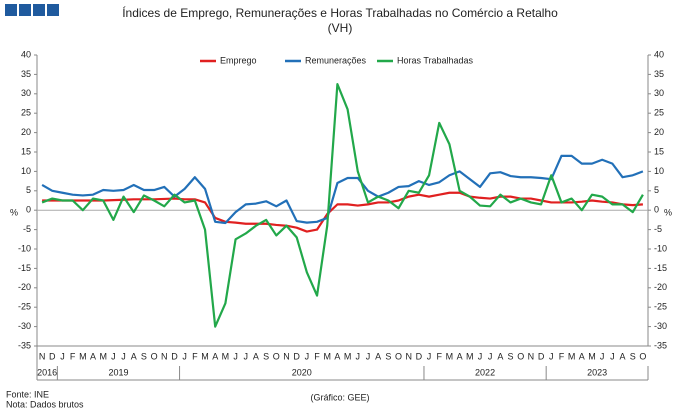  Describe the element at coordinates (660, 287) in the screenshot. I see `y2-tick-label: -20` at that location.